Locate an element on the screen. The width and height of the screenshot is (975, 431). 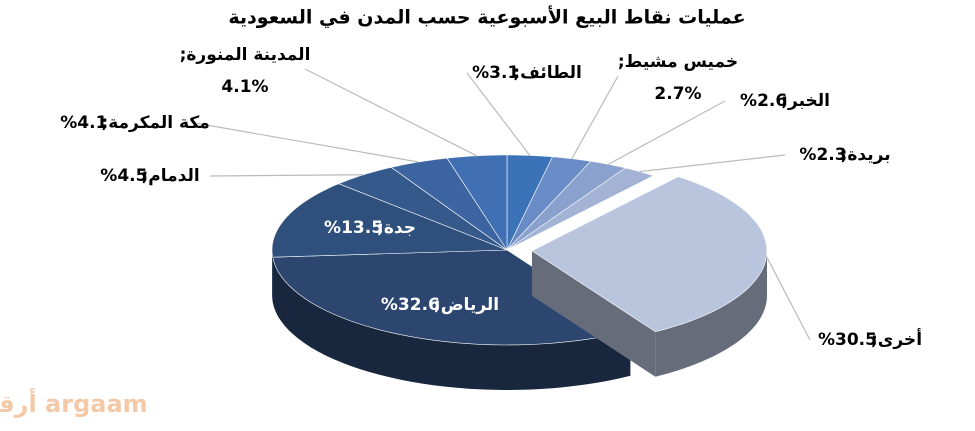
category-label: الطائف is located at coordinates (551, 73).